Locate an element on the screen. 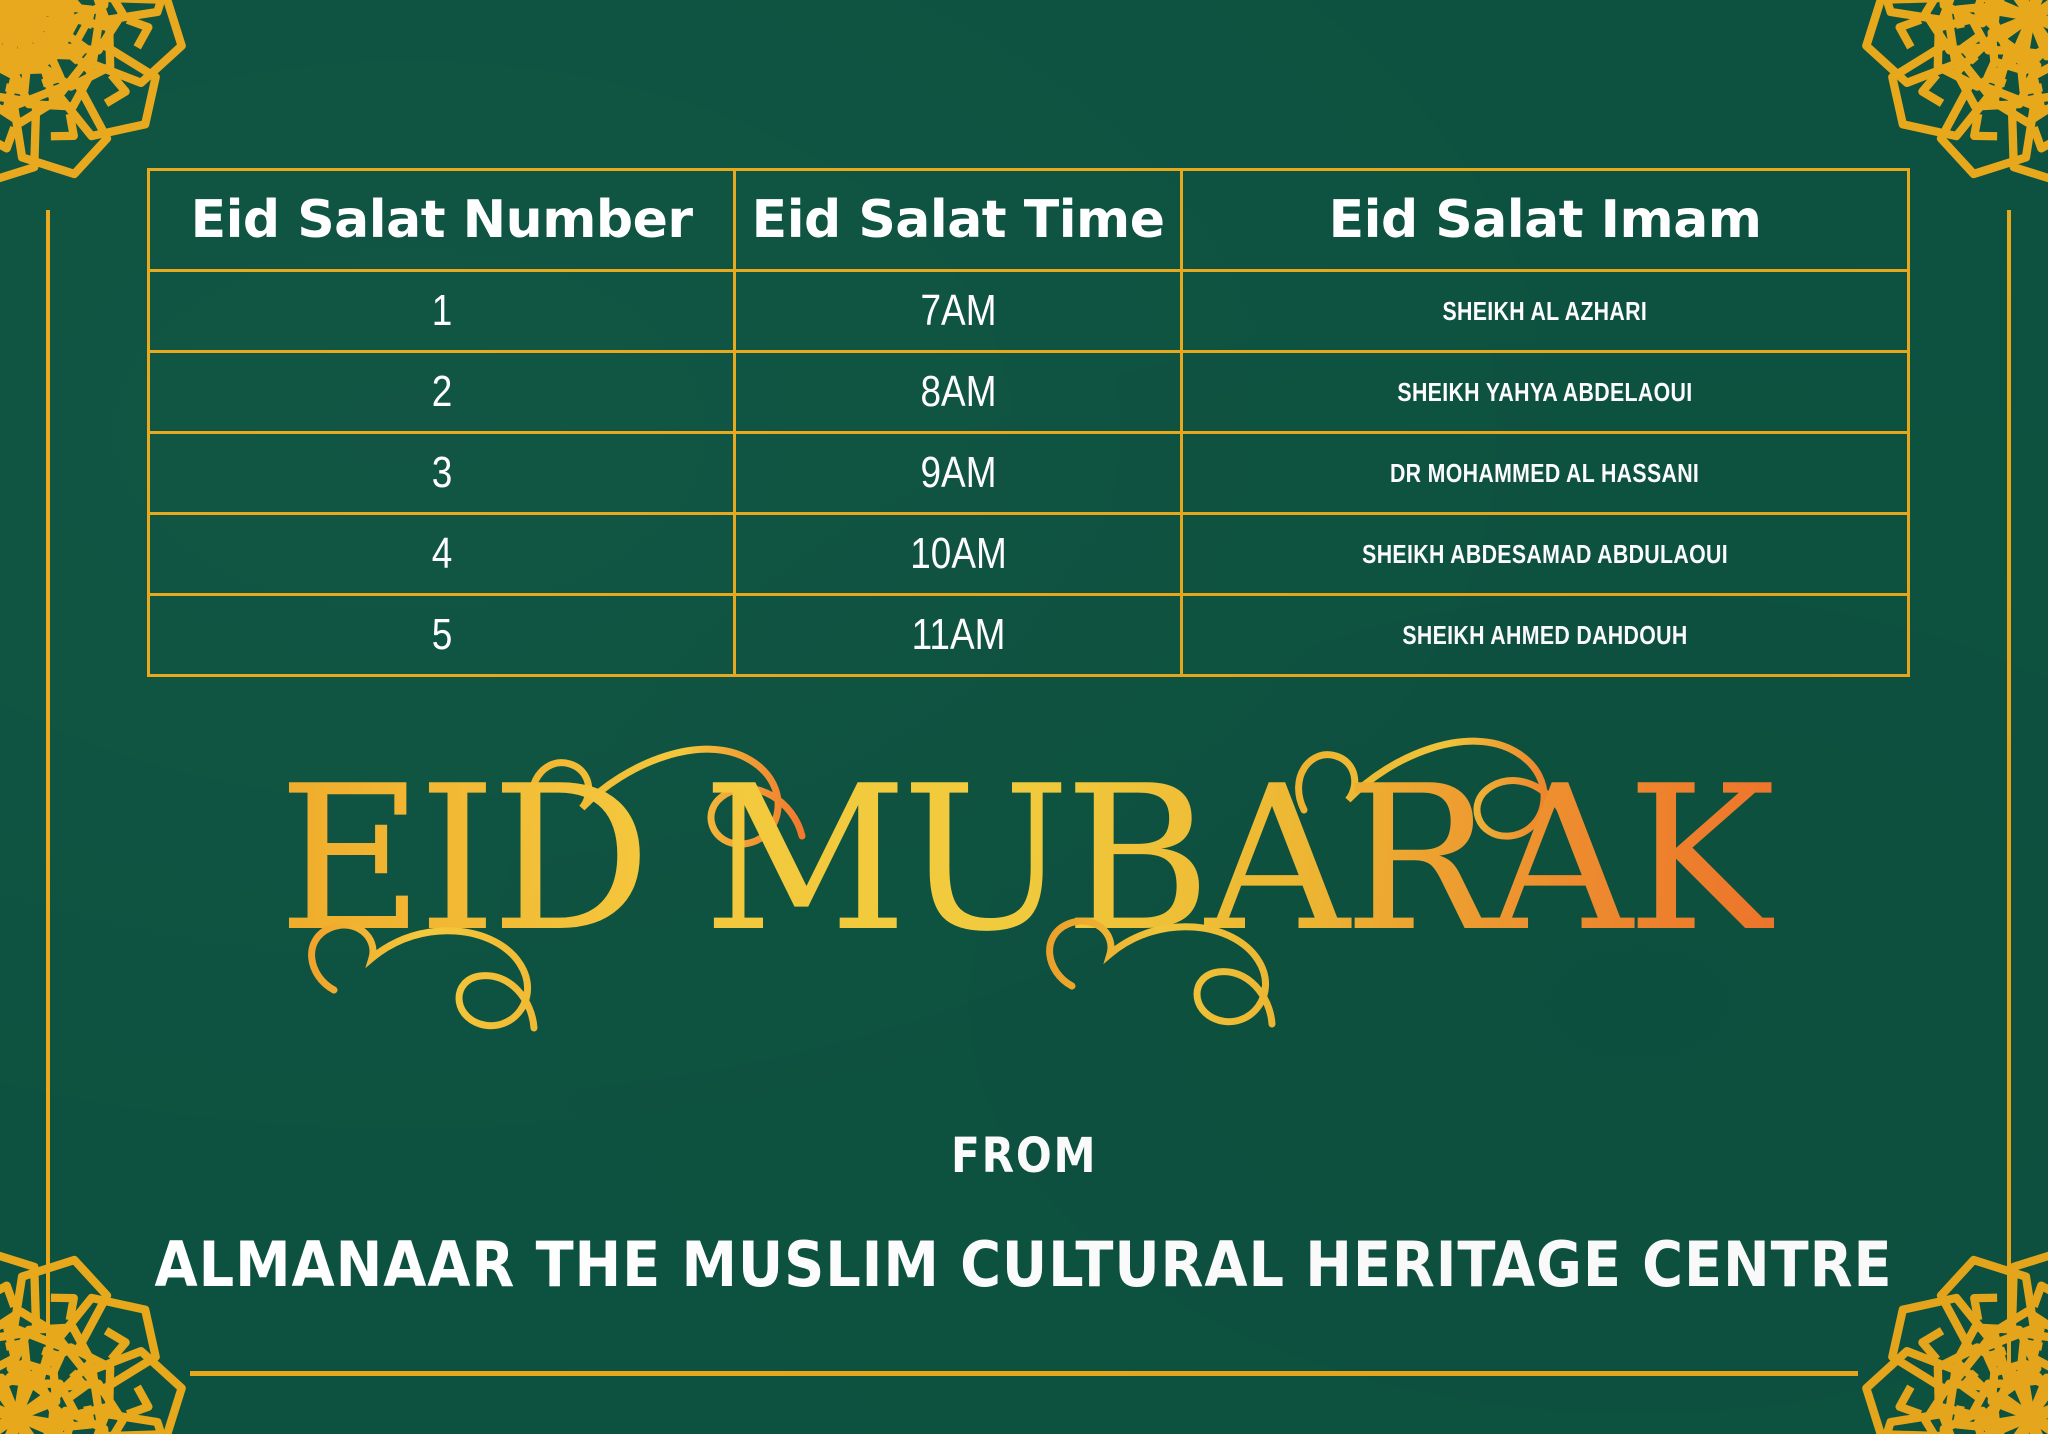 This screenshot has height=1434, width=2048. table-row: 1 7AM SHEIKH AL AZHARI is located at coordinates (1029, 311).